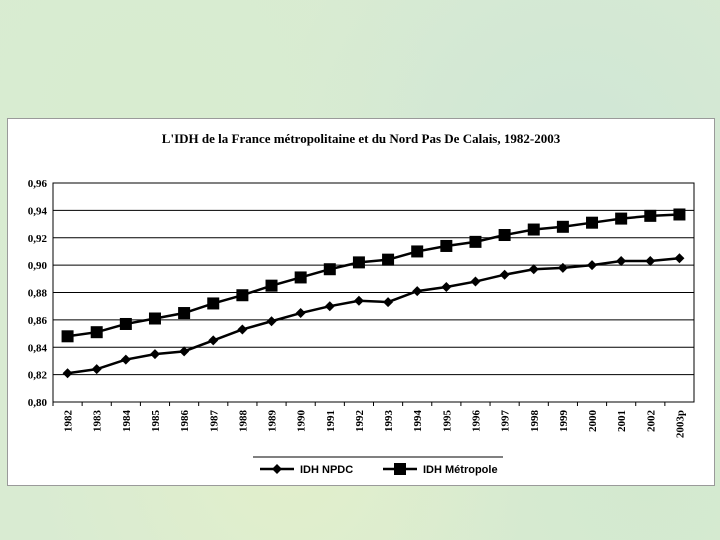 Image resolution: width=720 pixels, height=540 pixels. Describe the element at coordinates (38, 321) in the screenshot. I see `y-tick-label: 0,86` at that location.